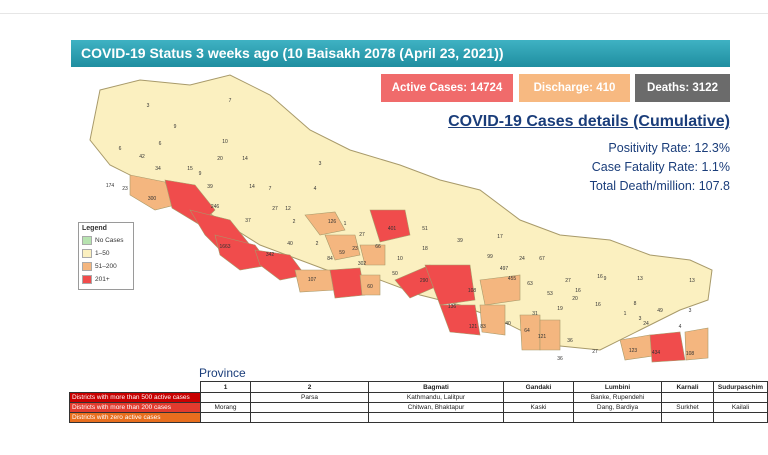 The height and width of the screenshot is (455, 768). I want to click on district-count-label: 19, so click(560, 309).